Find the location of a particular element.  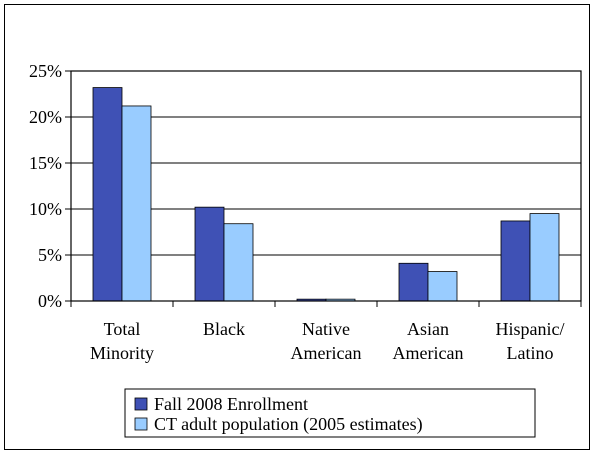

y-tick-label: 0% is located at coordinates (50, 301).